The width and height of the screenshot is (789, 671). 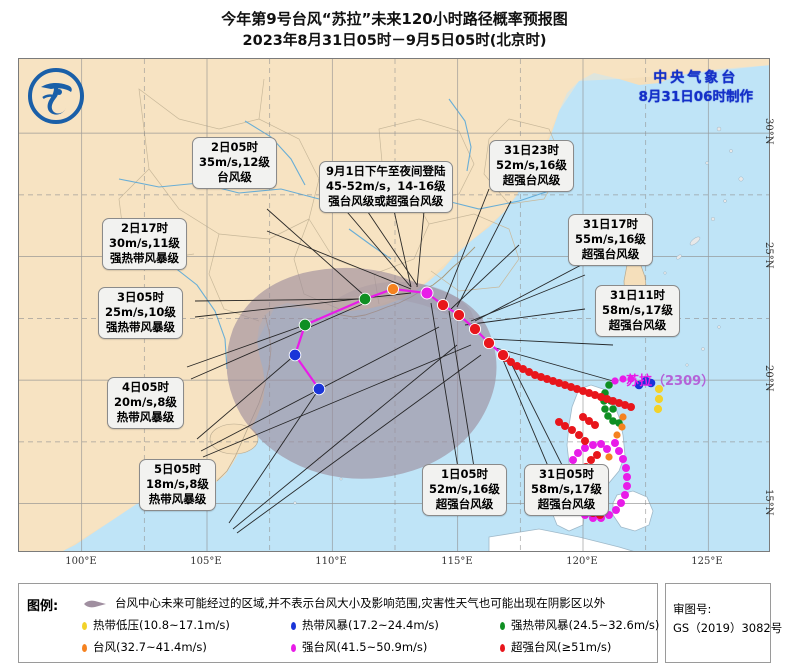 What do you see at coordinates (464, 474) in the screenshot?
I see `callout-d1-05-line-1: 1日05时` at bounding box center [464, 474].